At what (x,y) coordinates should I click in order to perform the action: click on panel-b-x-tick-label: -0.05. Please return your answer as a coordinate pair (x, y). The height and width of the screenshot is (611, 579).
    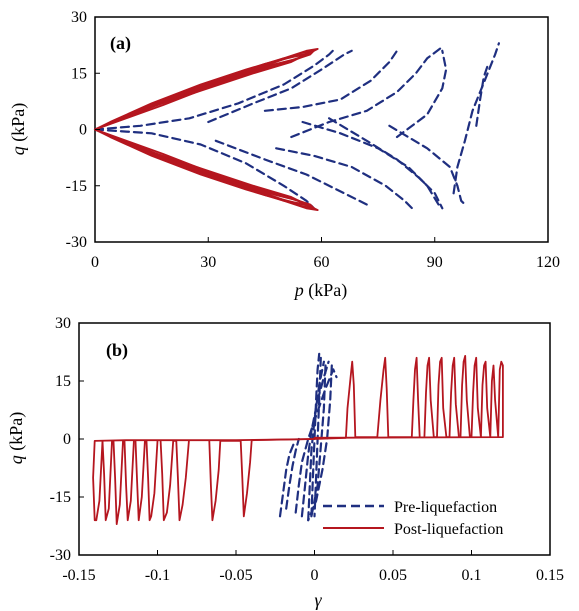
    Looking at the image, I should click on (235, 575).